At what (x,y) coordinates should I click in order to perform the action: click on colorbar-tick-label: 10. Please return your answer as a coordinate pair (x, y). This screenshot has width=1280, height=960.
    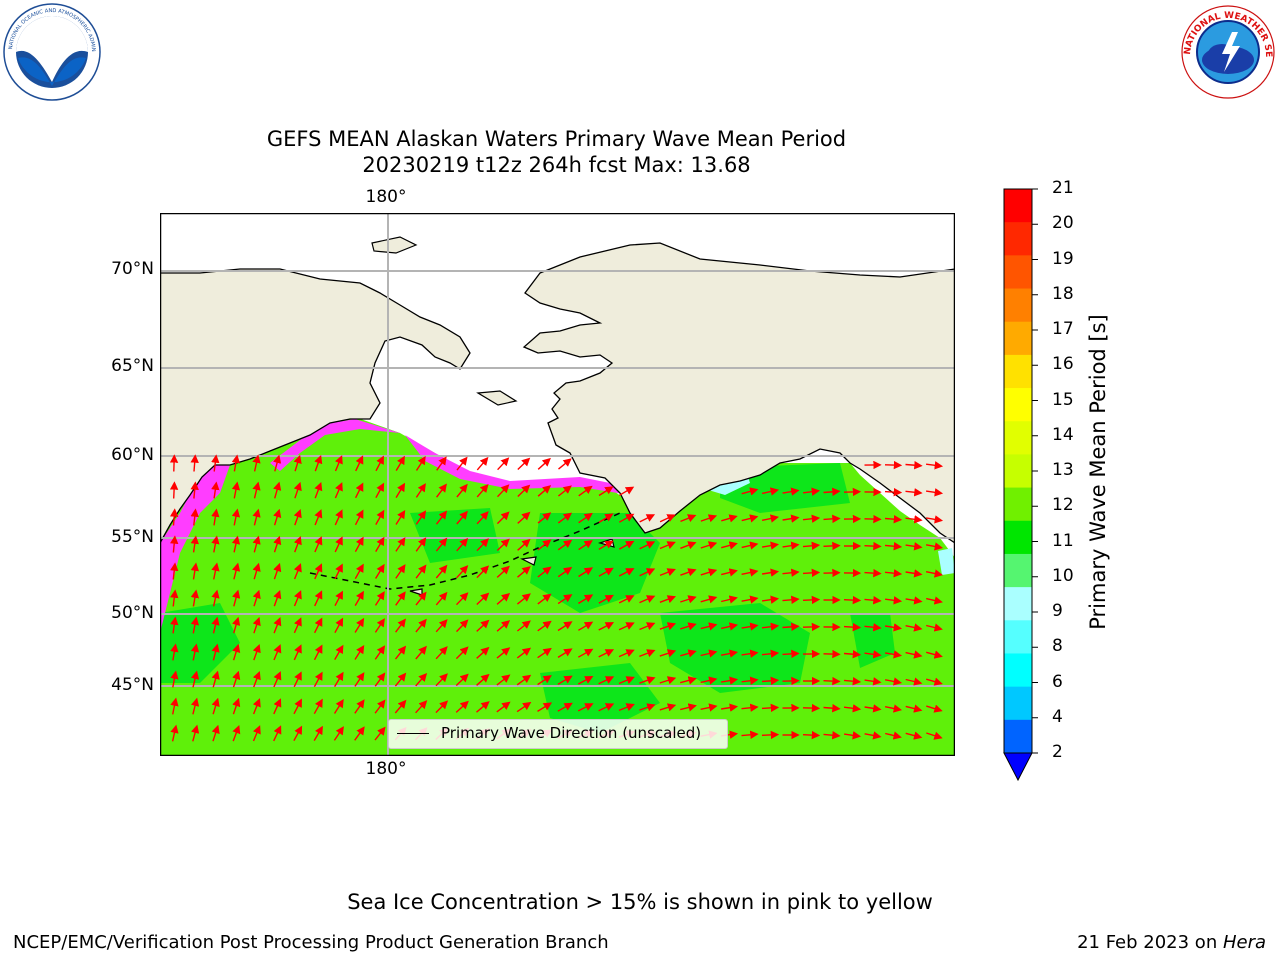
    Looking at the image, I should click on (1063, 575).